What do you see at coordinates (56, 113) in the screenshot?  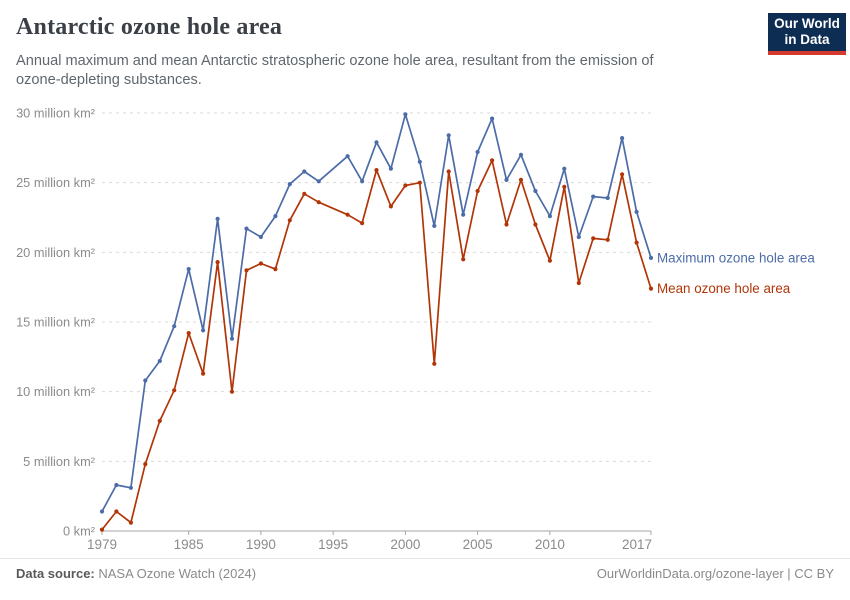 I see `y-axis-tick-label: 30 million km²` at bounding box center [56, 113].